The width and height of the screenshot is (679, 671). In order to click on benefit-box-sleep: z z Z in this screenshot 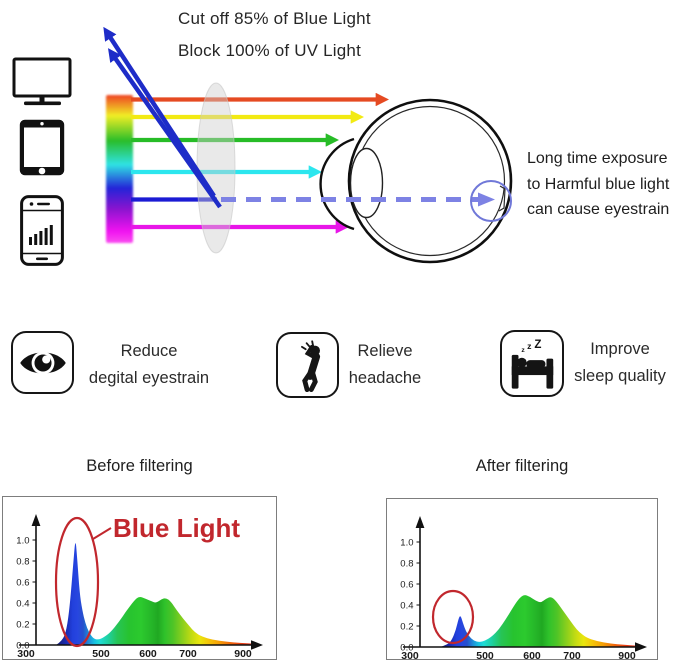, I will do `click(532, 363)`.